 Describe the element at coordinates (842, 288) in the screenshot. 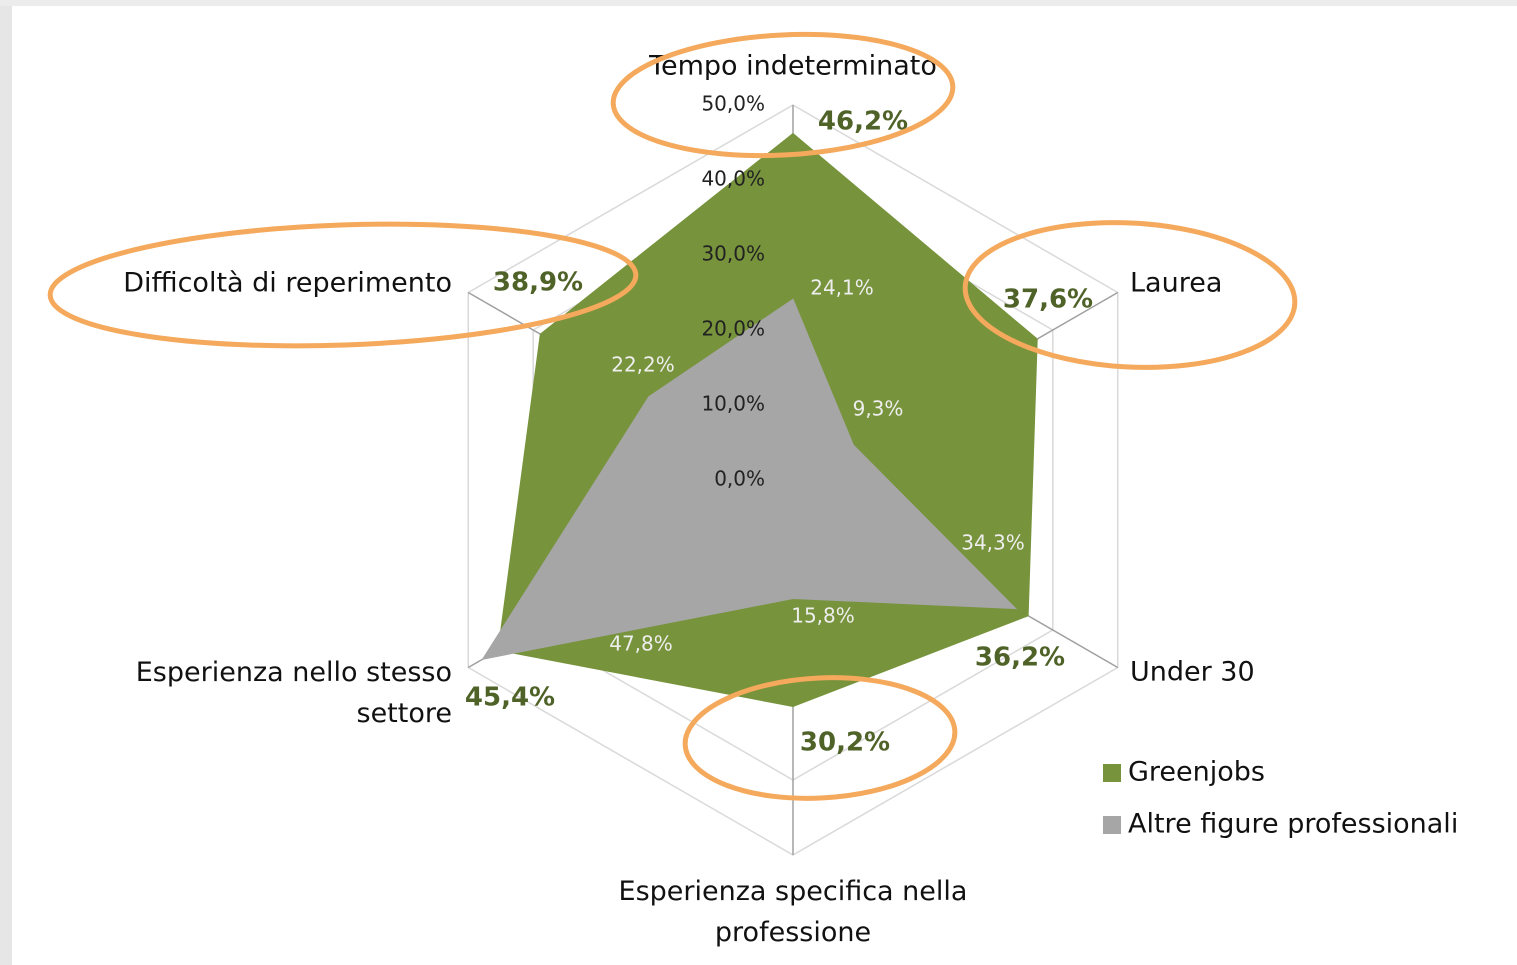

I see `value-label: 24,1%` at that location.